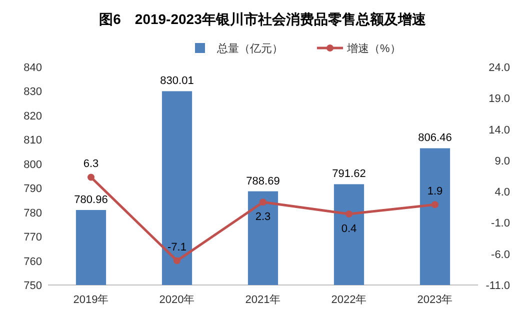 The height and width of the screenshot is (319, 525). I want to click on chart-title: 图6 2019-2023年银川市社会消费品零售总额及增速, so click(263, 19).